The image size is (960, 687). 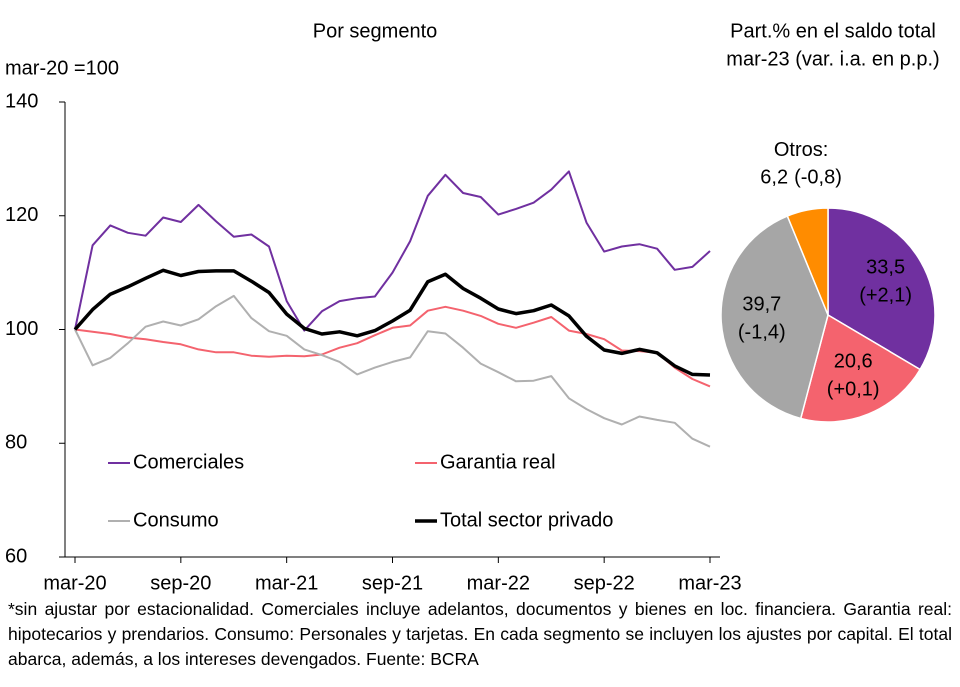 I want to click on x-tick-label: sep-20, so click(x=180, y=583).